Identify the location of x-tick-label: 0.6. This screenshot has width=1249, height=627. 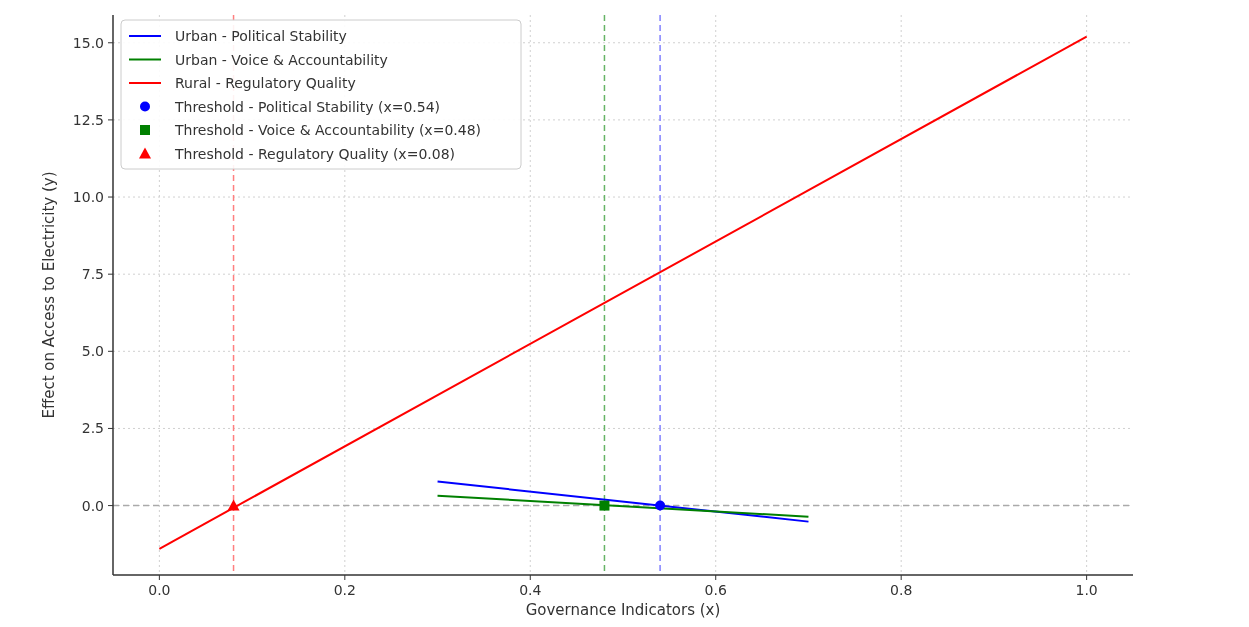
(715, 590).